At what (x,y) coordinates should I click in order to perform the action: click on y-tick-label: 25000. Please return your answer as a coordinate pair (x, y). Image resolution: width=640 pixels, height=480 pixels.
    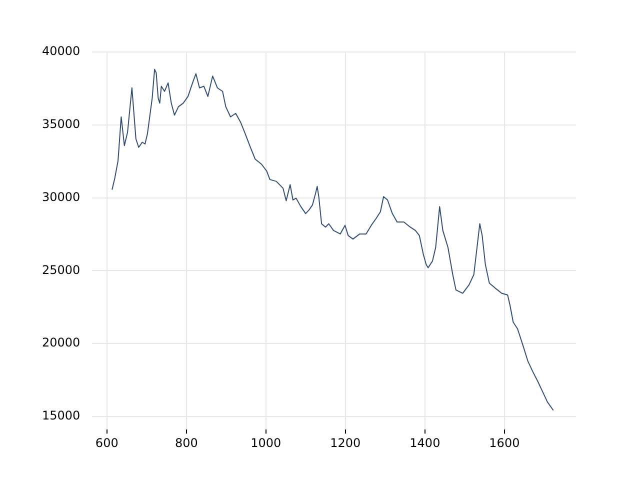
    Looking at the image, I should click on (61, 269).